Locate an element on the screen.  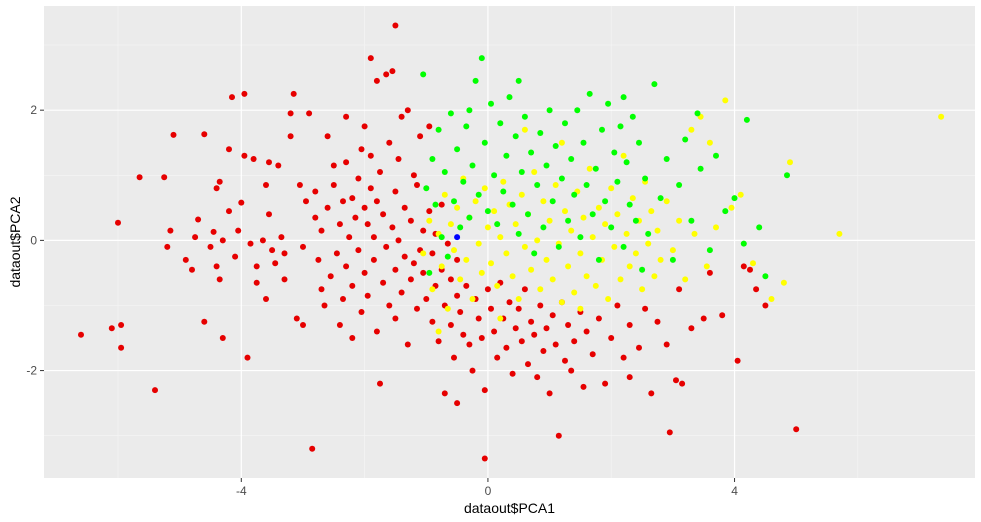
x-tick-label: 0 is located at coordinates (488, 491).